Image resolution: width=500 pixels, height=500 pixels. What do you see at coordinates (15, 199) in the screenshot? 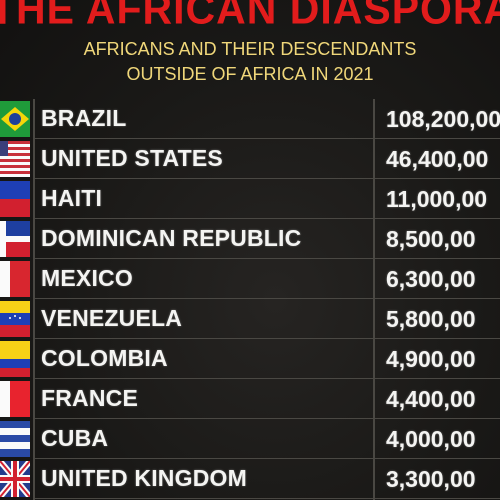
I see `haiti-flag-icon` at bounding box center [15, 199].